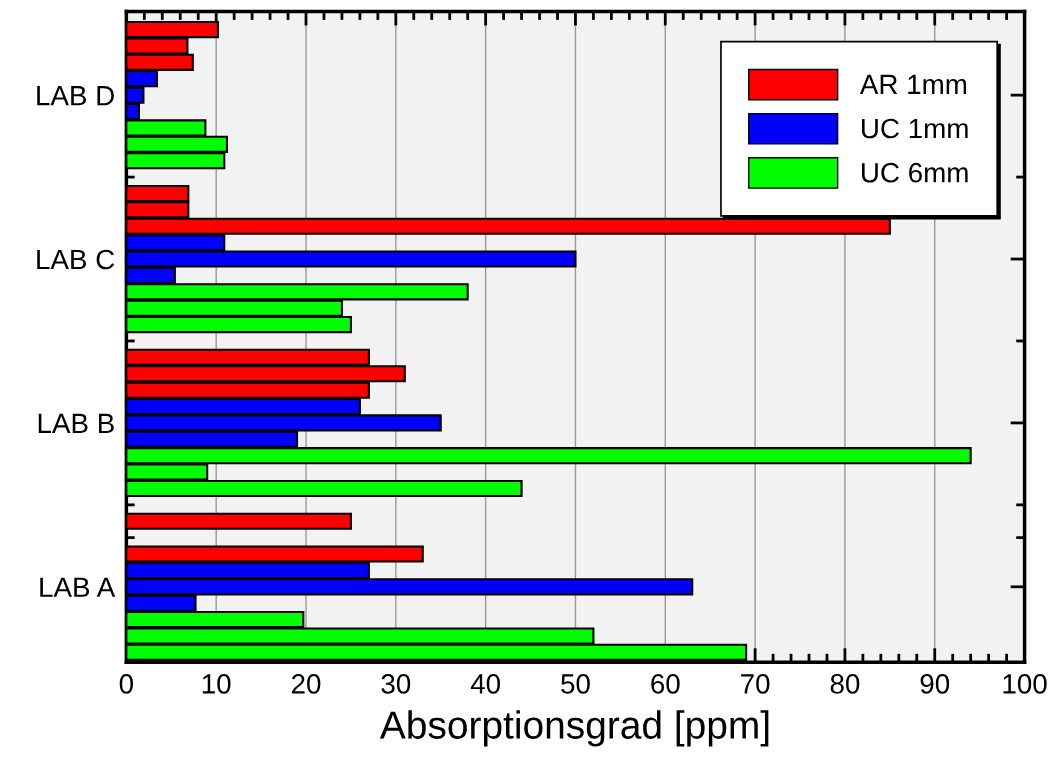  I want to click on x-tick-label: 0, so click(126, 684).